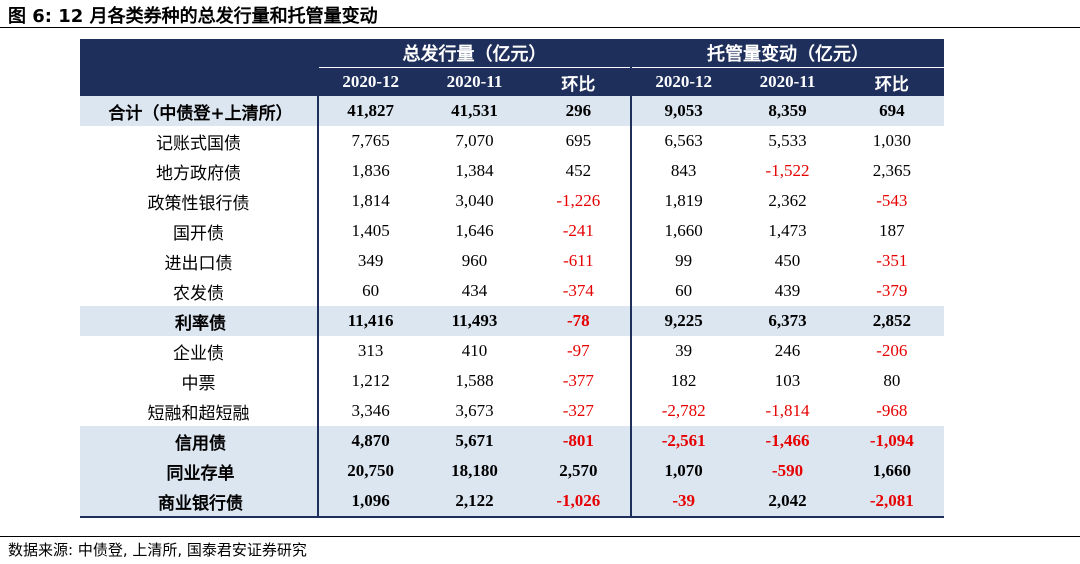 This screenshot has height=564, width=1080. I want to click on table-cell: 6,373, so click(787, 321).